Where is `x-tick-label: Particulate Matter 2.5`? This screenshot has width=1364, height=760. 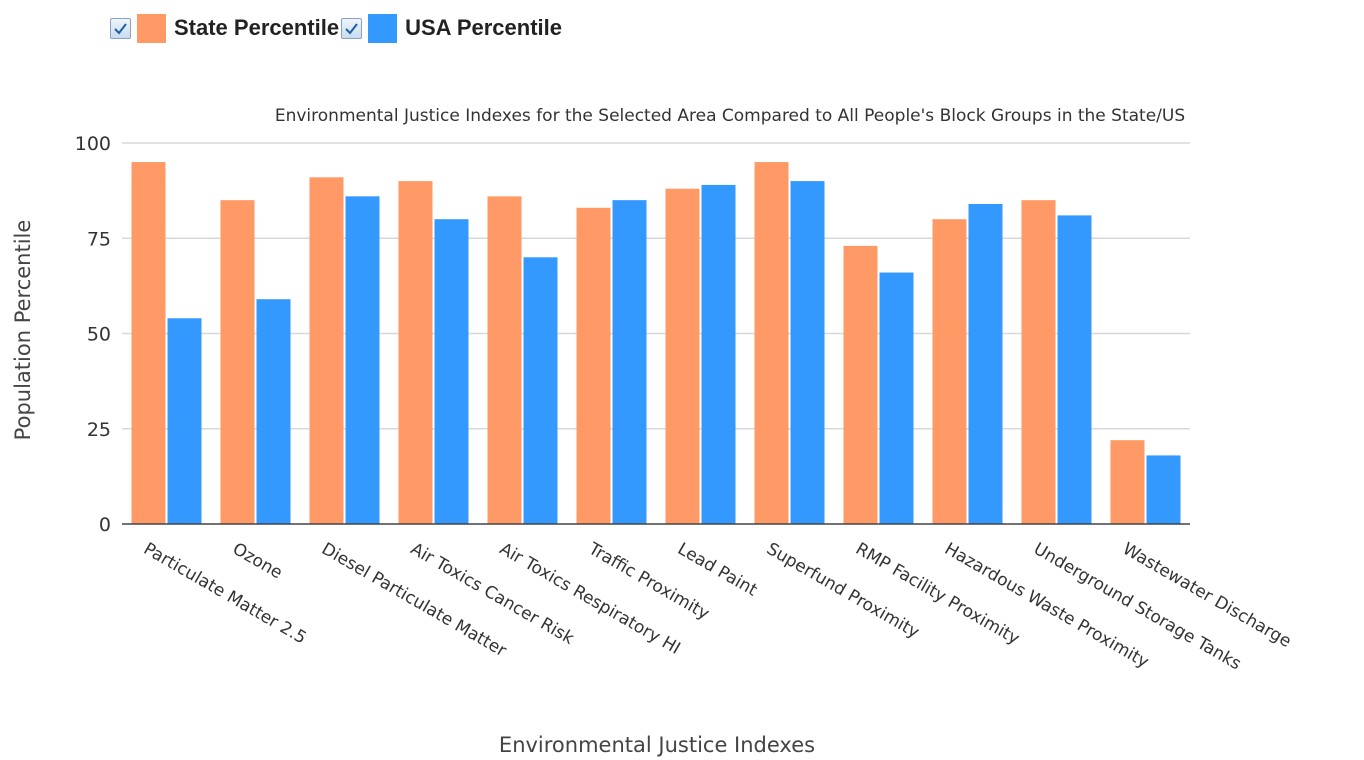
x-tick-label: Particulate Matter 2.5 is located at coordinates (225, 594).